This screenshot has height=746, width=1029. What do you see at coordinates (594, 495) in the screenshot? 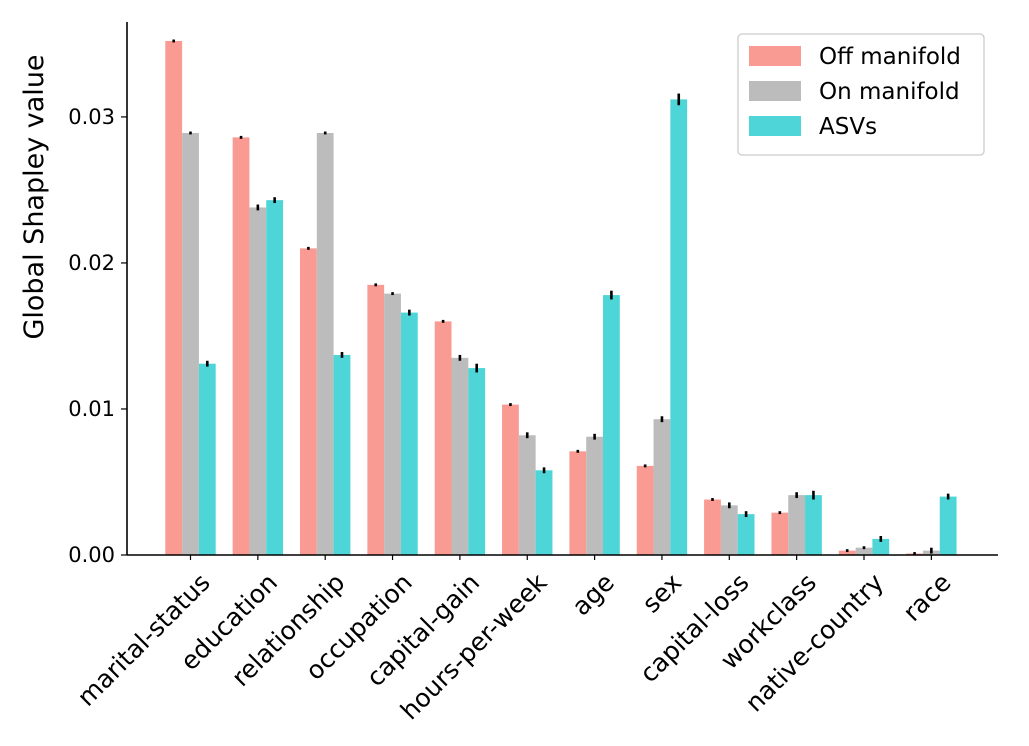
I see `bar-age-on-manifold` at bounding box center [594, 495].